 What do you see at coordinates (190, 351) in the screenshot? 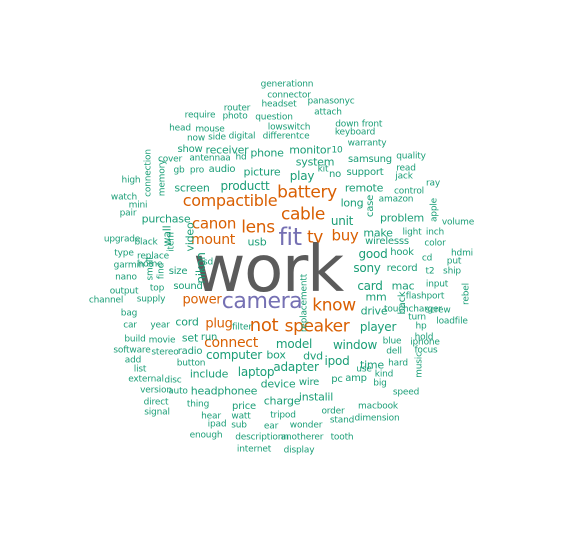
I see `word-radio: radio` at bounding box center [190, 351].